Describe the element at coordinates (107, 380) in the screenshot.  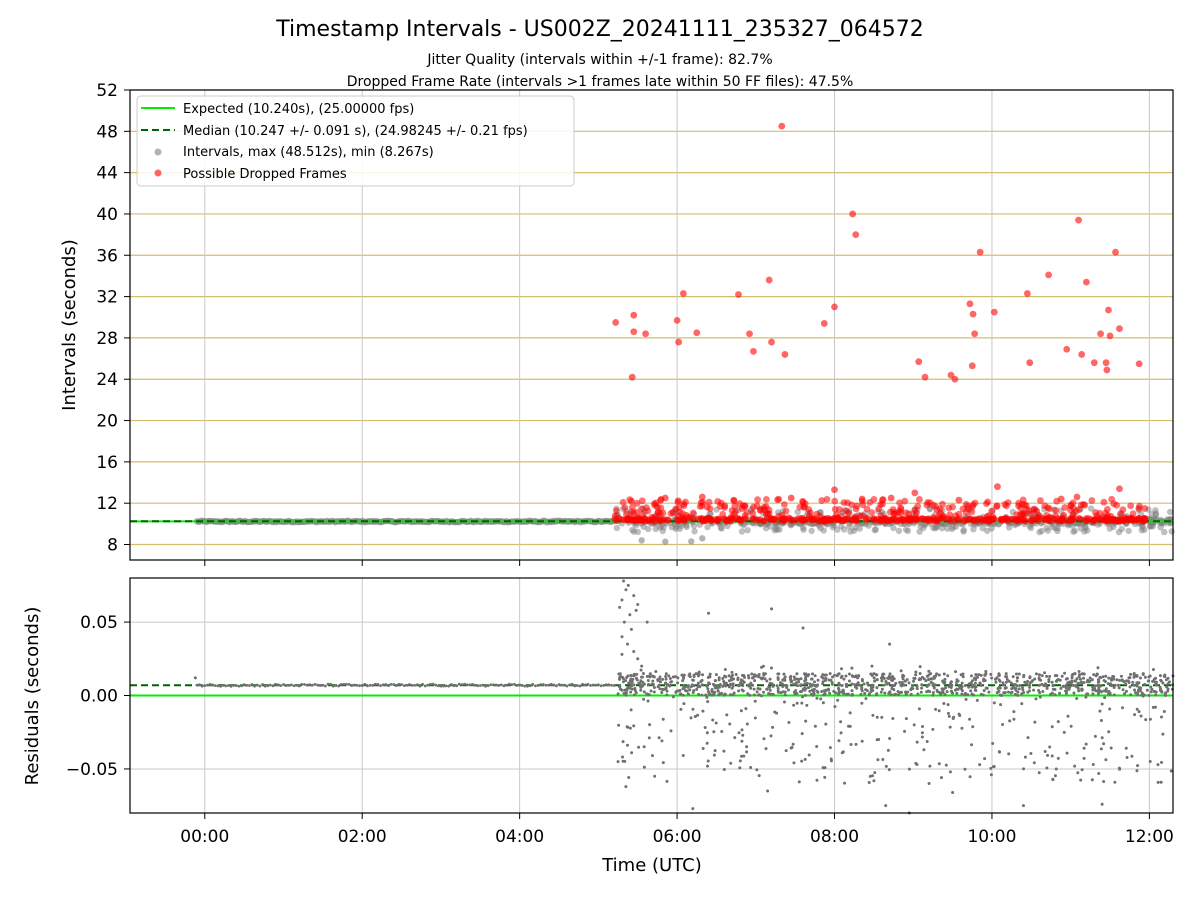
I see `y-tick-label: 24` at that location.